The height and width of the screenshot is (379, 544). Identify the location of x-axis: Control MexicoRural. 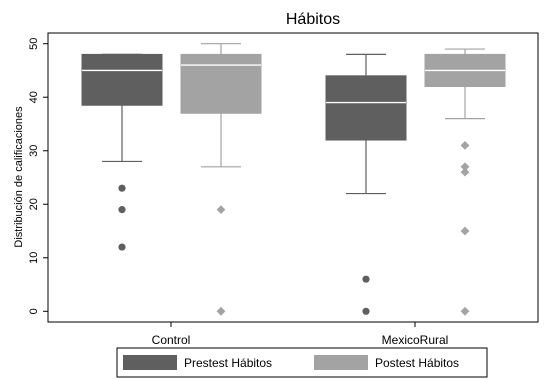
(300, 334).